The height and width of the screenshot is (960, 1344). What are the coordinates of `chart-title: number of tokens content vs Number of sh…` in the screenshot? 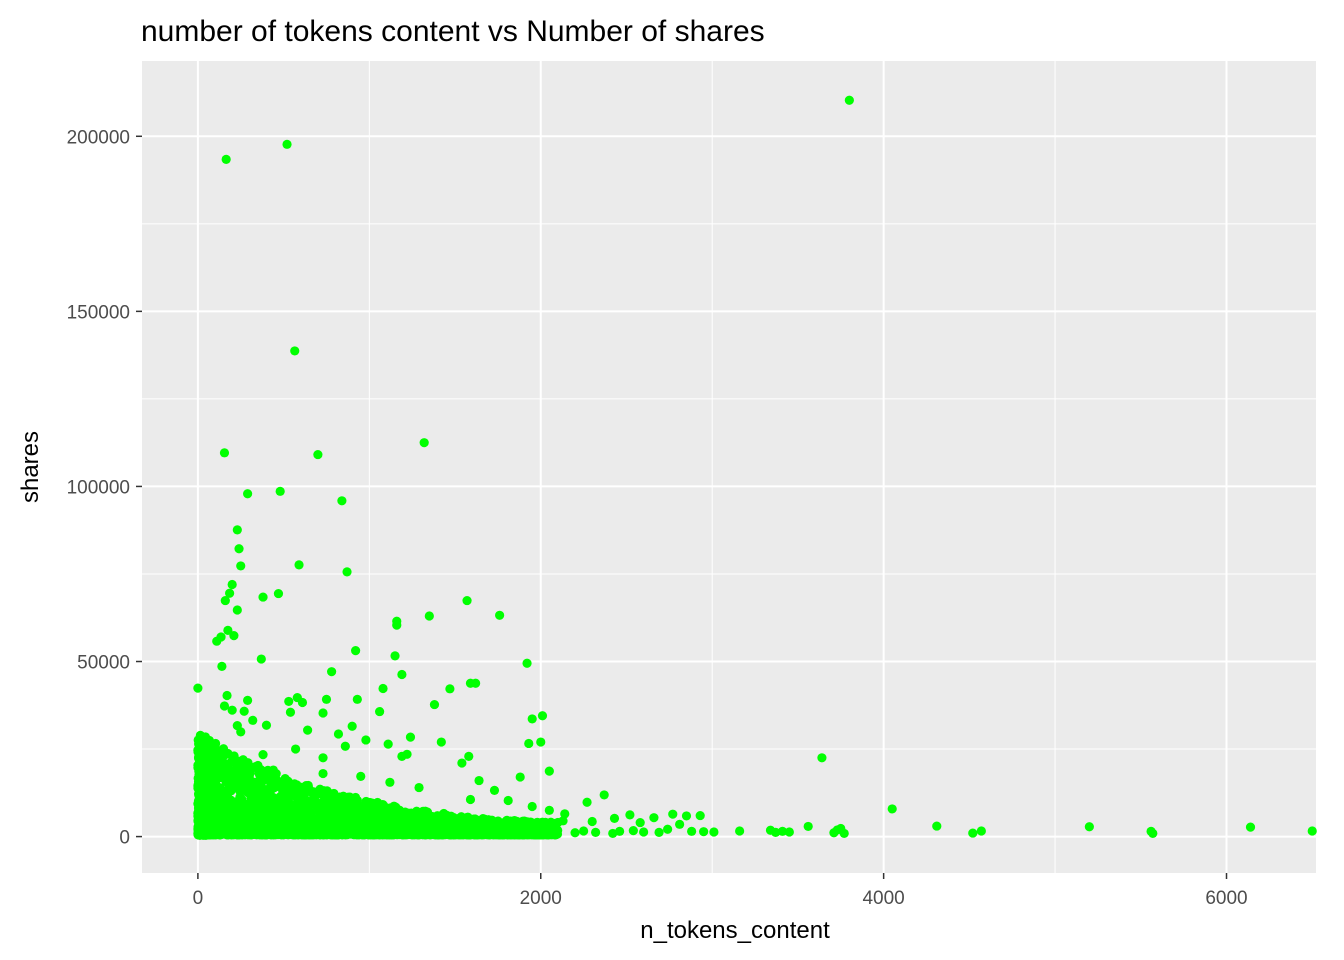 It's located at (453, 31).